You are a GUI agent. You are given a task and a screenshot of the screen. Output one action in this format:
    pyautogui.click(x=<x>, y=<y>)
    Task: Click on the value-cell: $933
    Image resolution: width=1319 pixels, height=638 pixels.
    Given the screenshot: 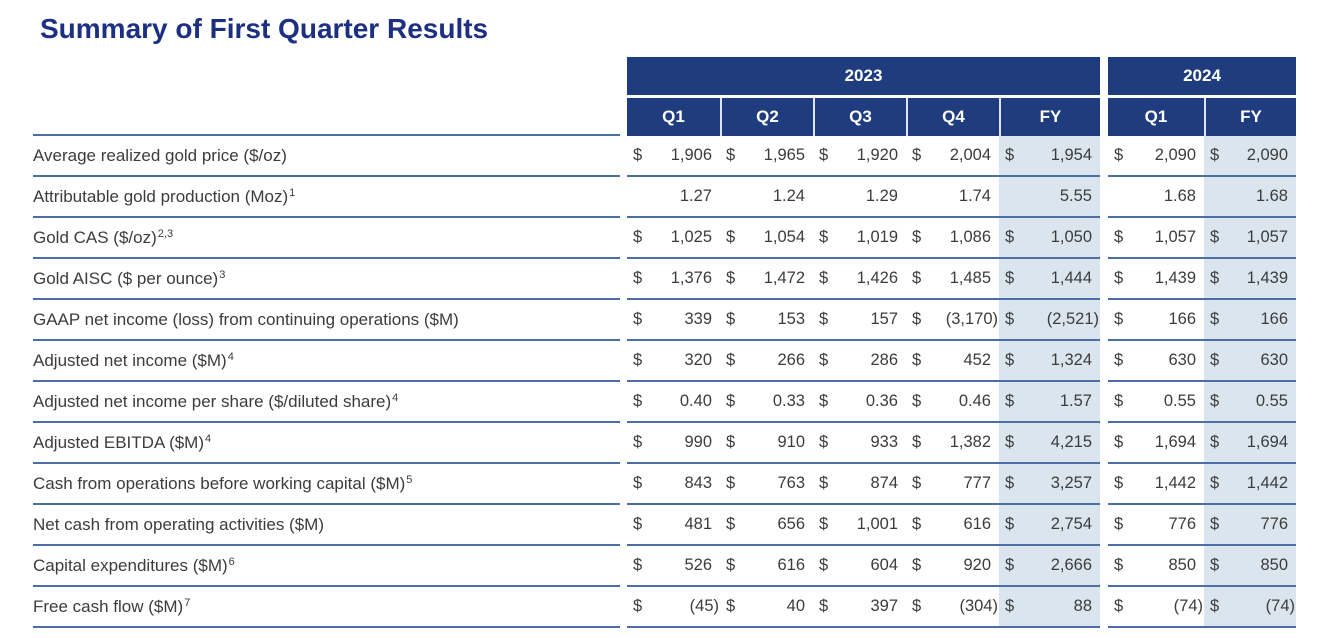 What is the action you would take?
    pyautogui.click(x=859, y=443)
    